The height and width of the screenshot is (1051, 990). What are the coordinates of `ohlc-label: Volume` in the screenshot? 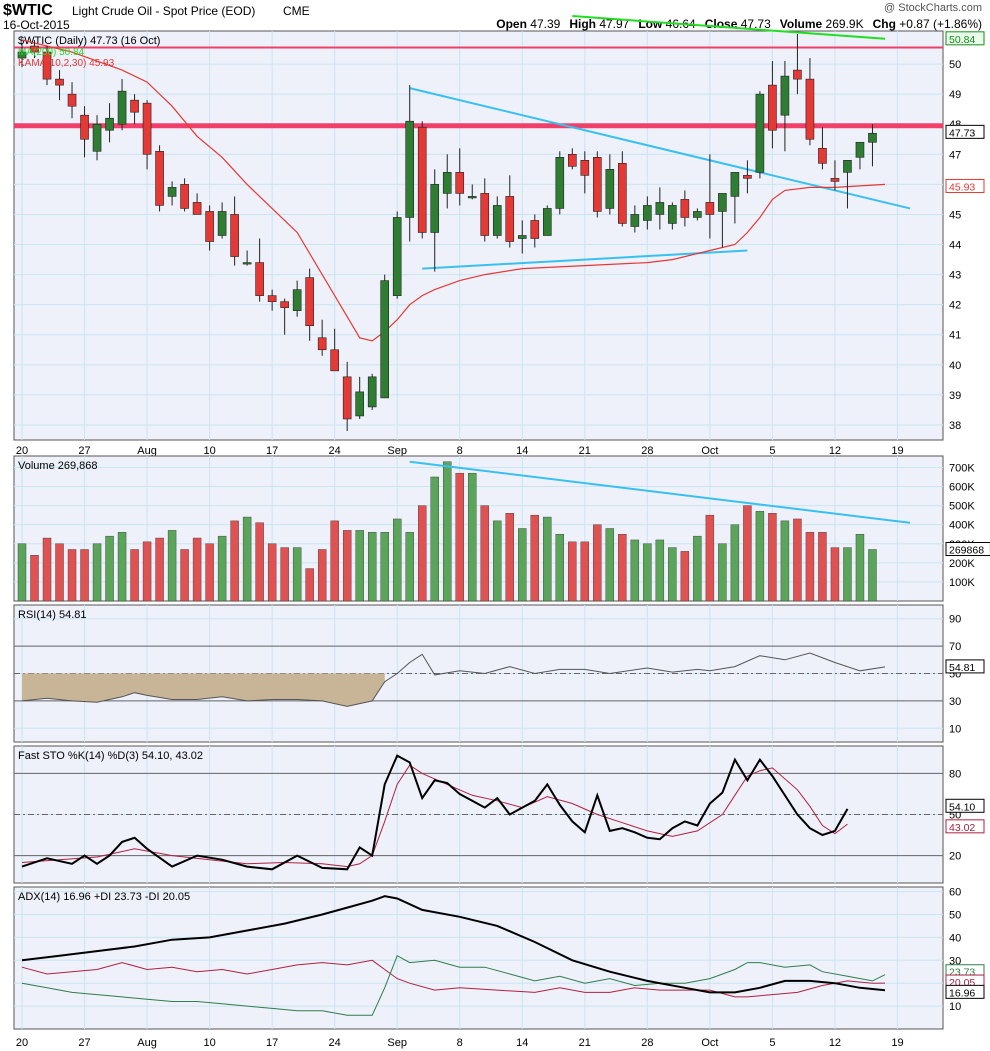 It's located at (802, 24).